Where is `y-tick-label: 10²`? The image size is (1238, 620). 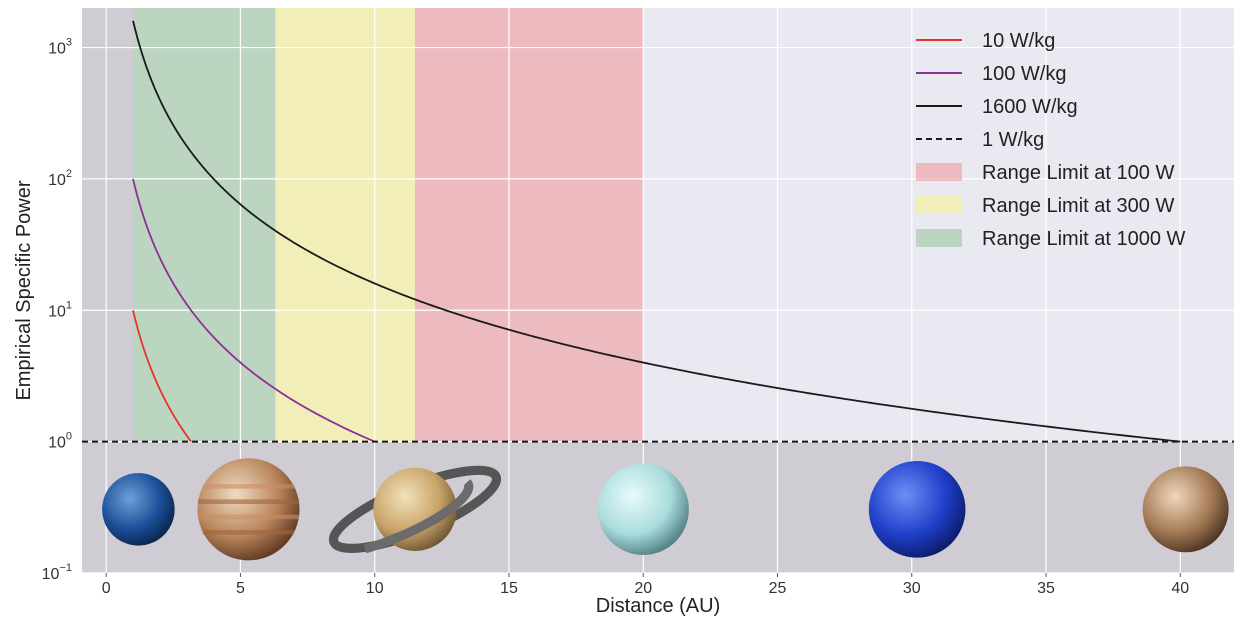 y-tick-label: 10² is located at coordinates (60, 178).